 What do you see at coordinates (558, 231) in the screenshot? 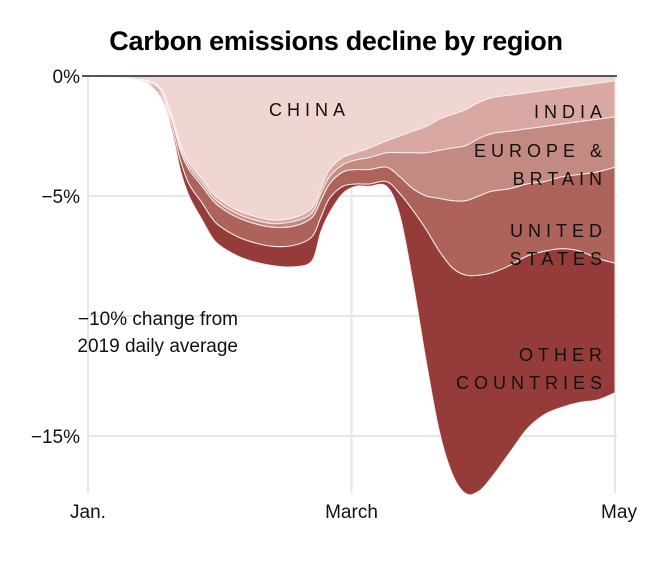
I see `region-label-united-states: UNITED` at bounding box center [558, 231].